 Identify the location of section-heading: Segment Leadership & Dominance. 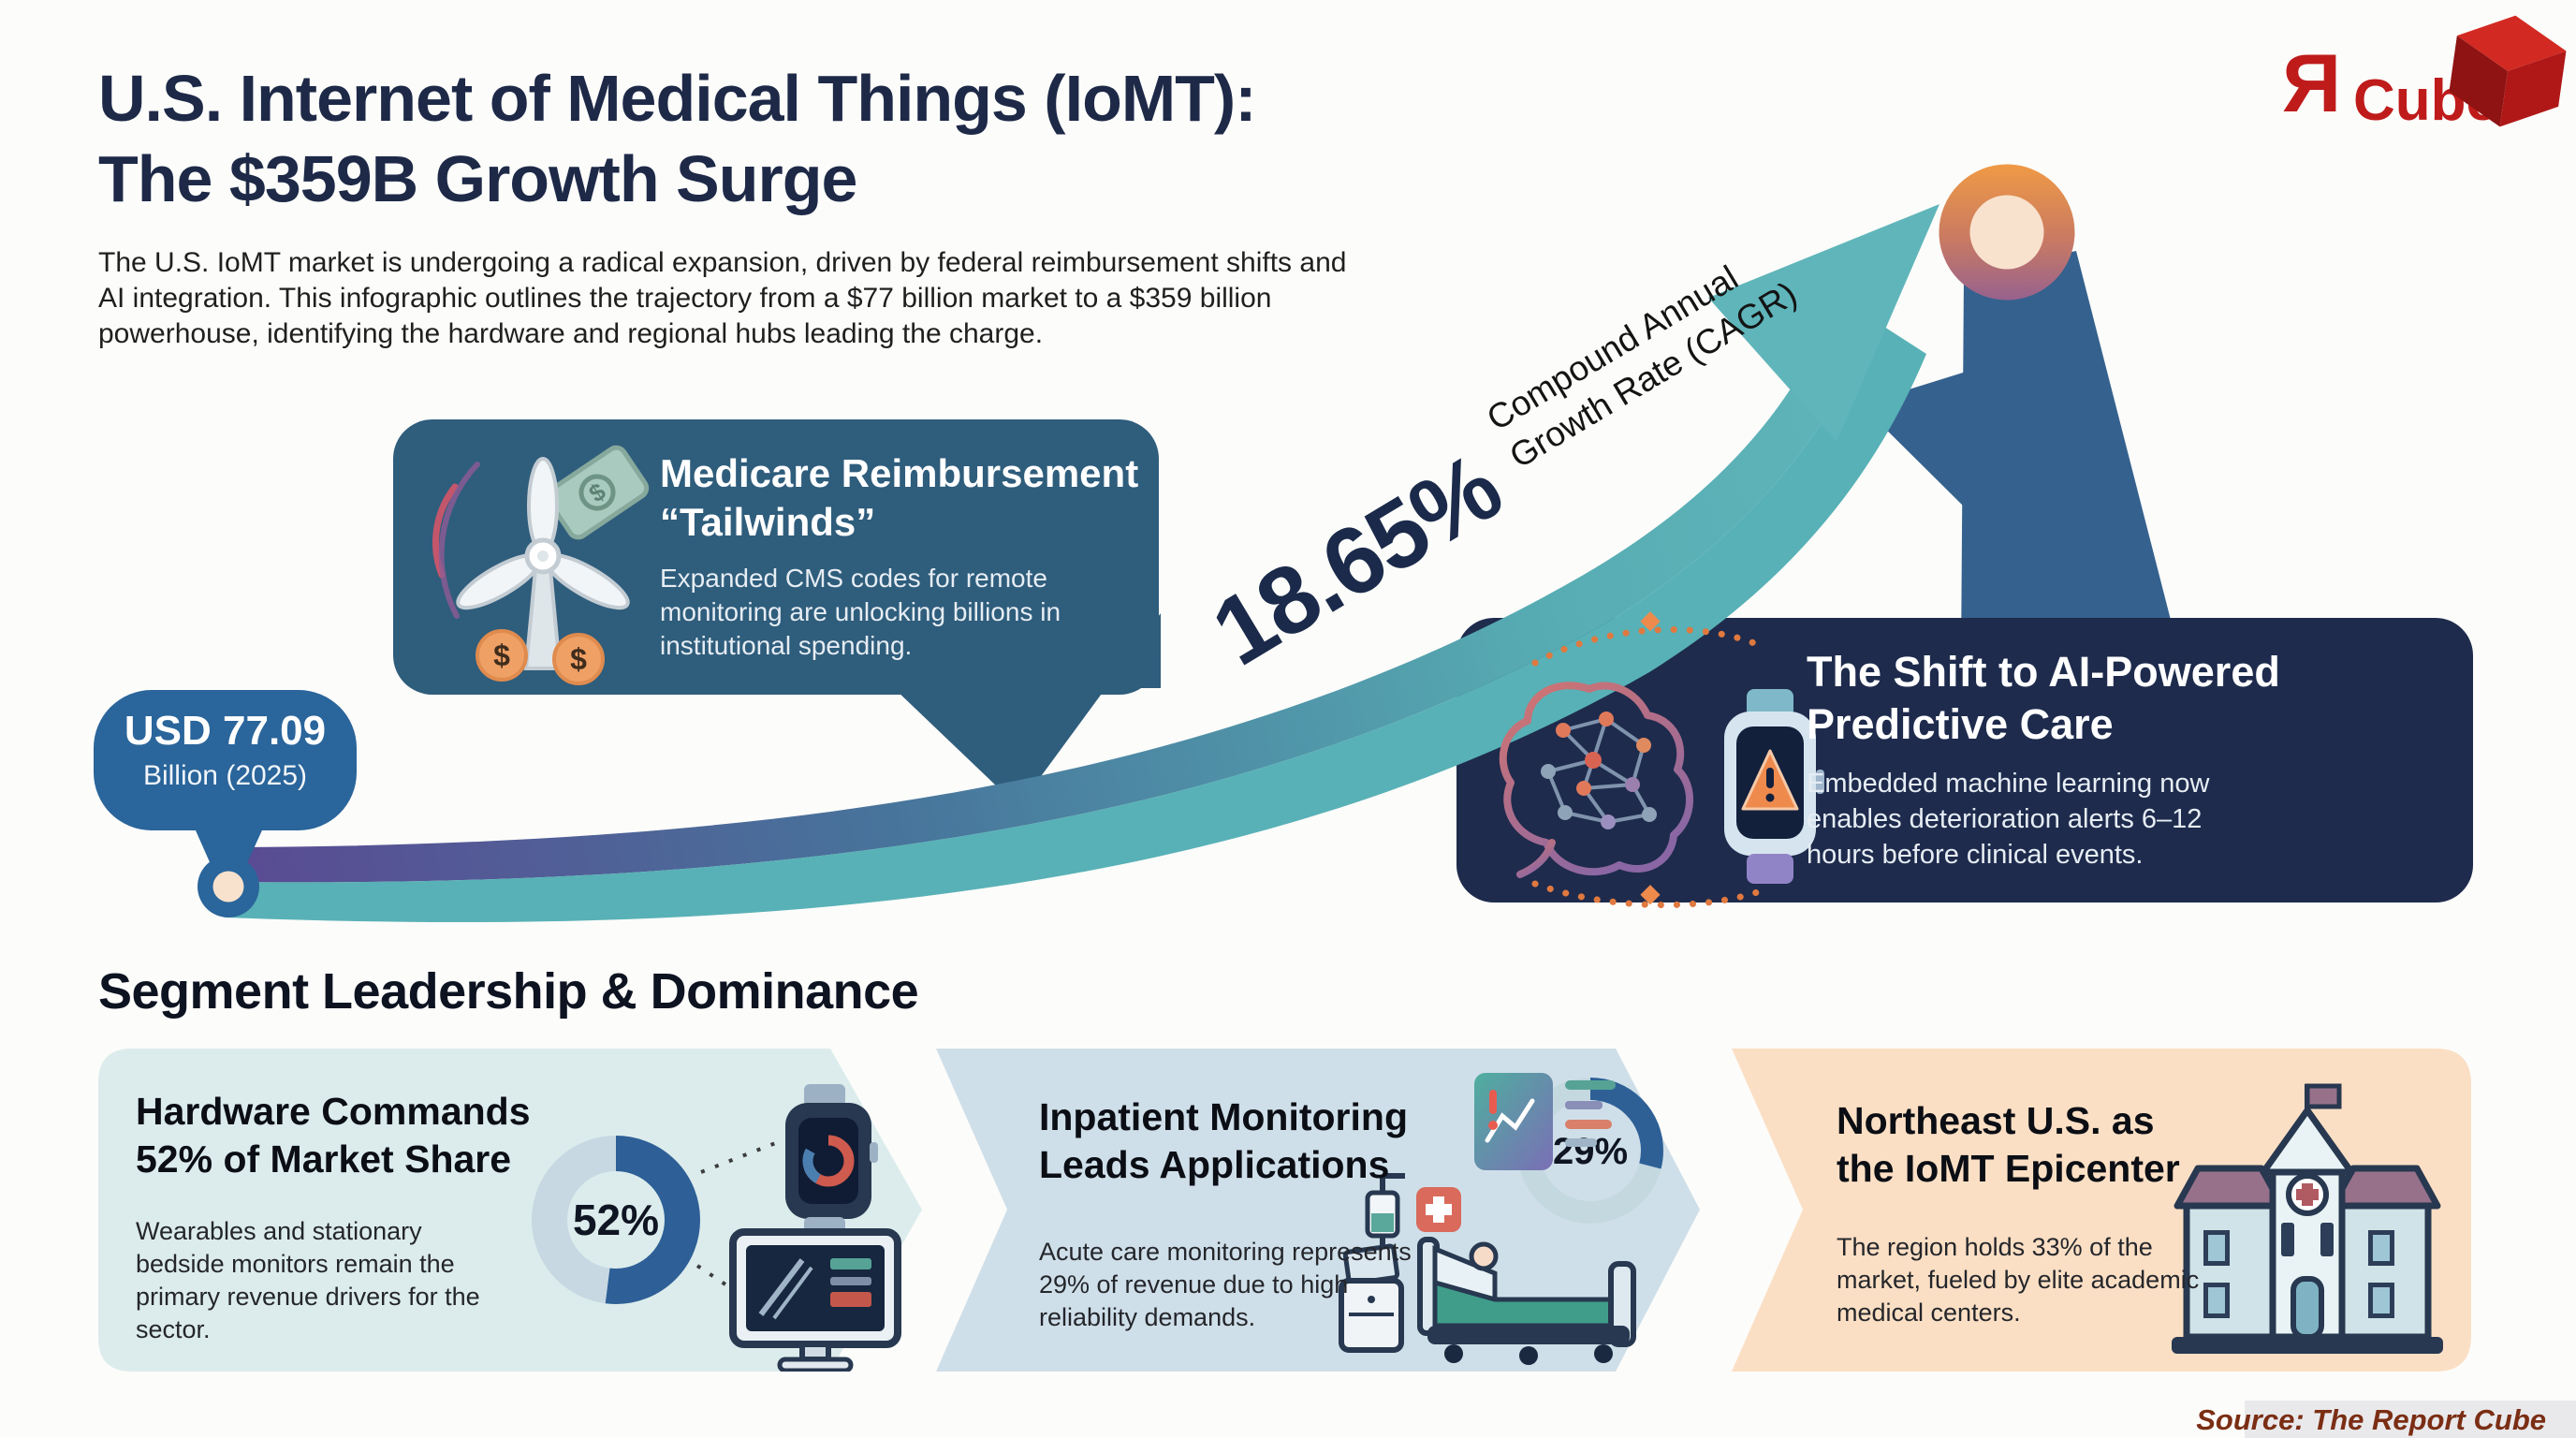
(508, 991).